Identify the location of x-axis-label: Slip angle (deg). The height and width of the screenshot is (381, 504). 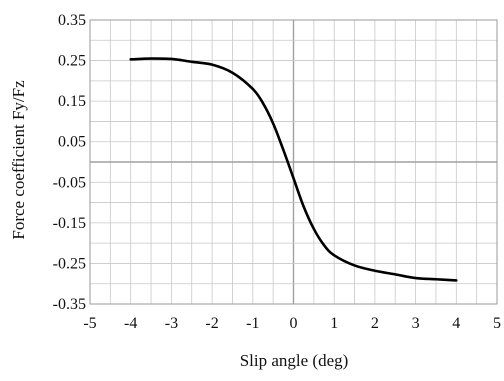
(294, 360).